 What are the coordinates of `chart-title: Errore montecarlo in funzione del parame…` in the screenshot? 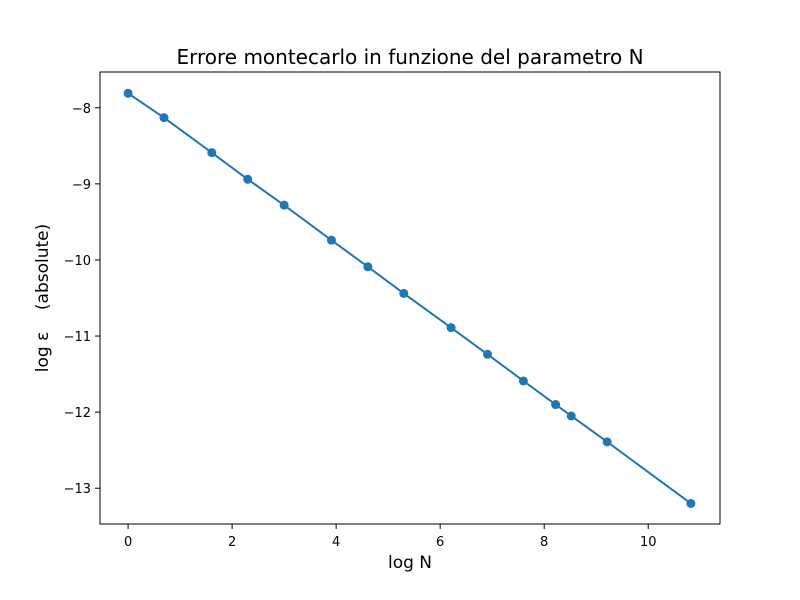 It's located at (409, 57).